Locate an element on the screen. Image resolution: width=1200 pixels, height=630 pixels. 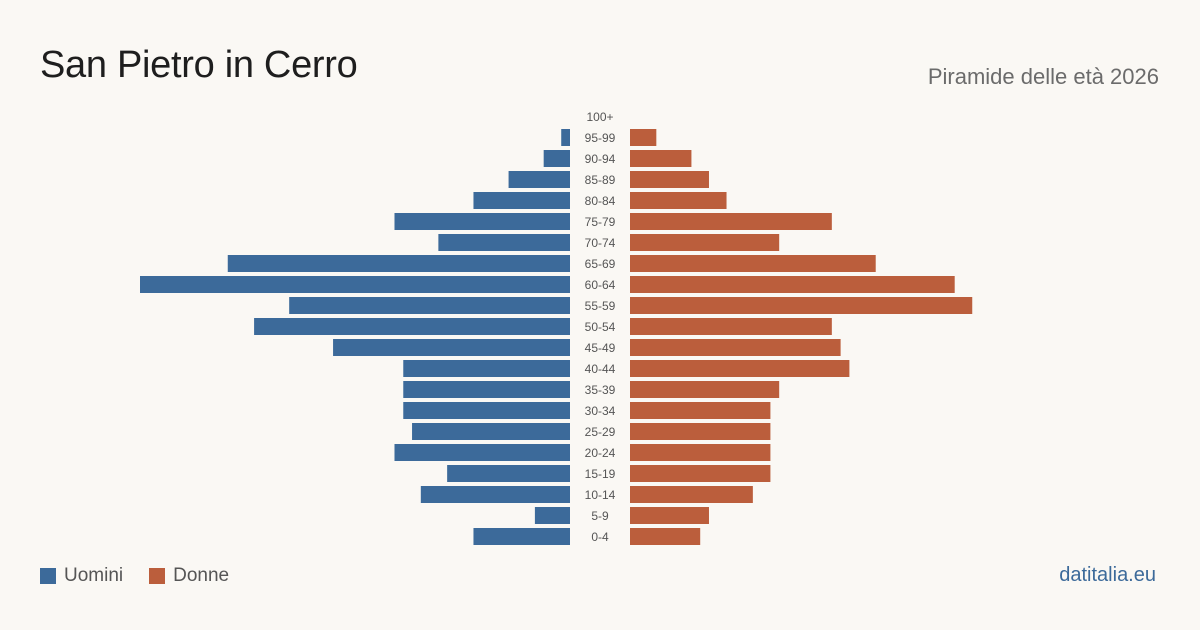
age-label-100+: 100+ is located at coordinates (599, 117).